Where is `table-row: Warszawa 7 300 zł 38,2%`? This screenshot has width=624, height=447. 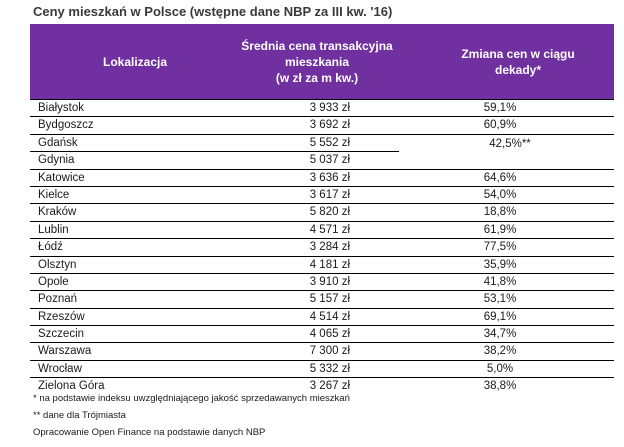 table-row: Warszawa 7 300 zł 38,2% is located at coordinates (322, 352).